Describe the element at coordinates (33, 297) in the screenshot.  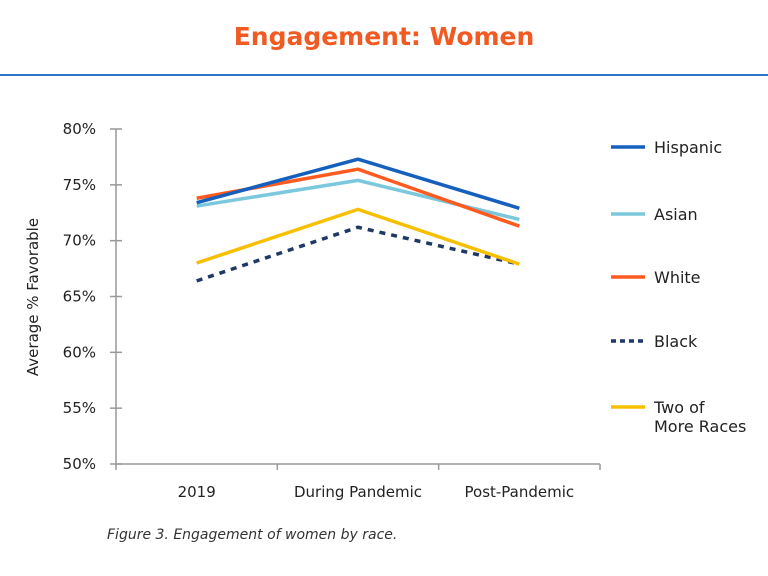
I see `y-axis-label: Average % Favorable` at that location.